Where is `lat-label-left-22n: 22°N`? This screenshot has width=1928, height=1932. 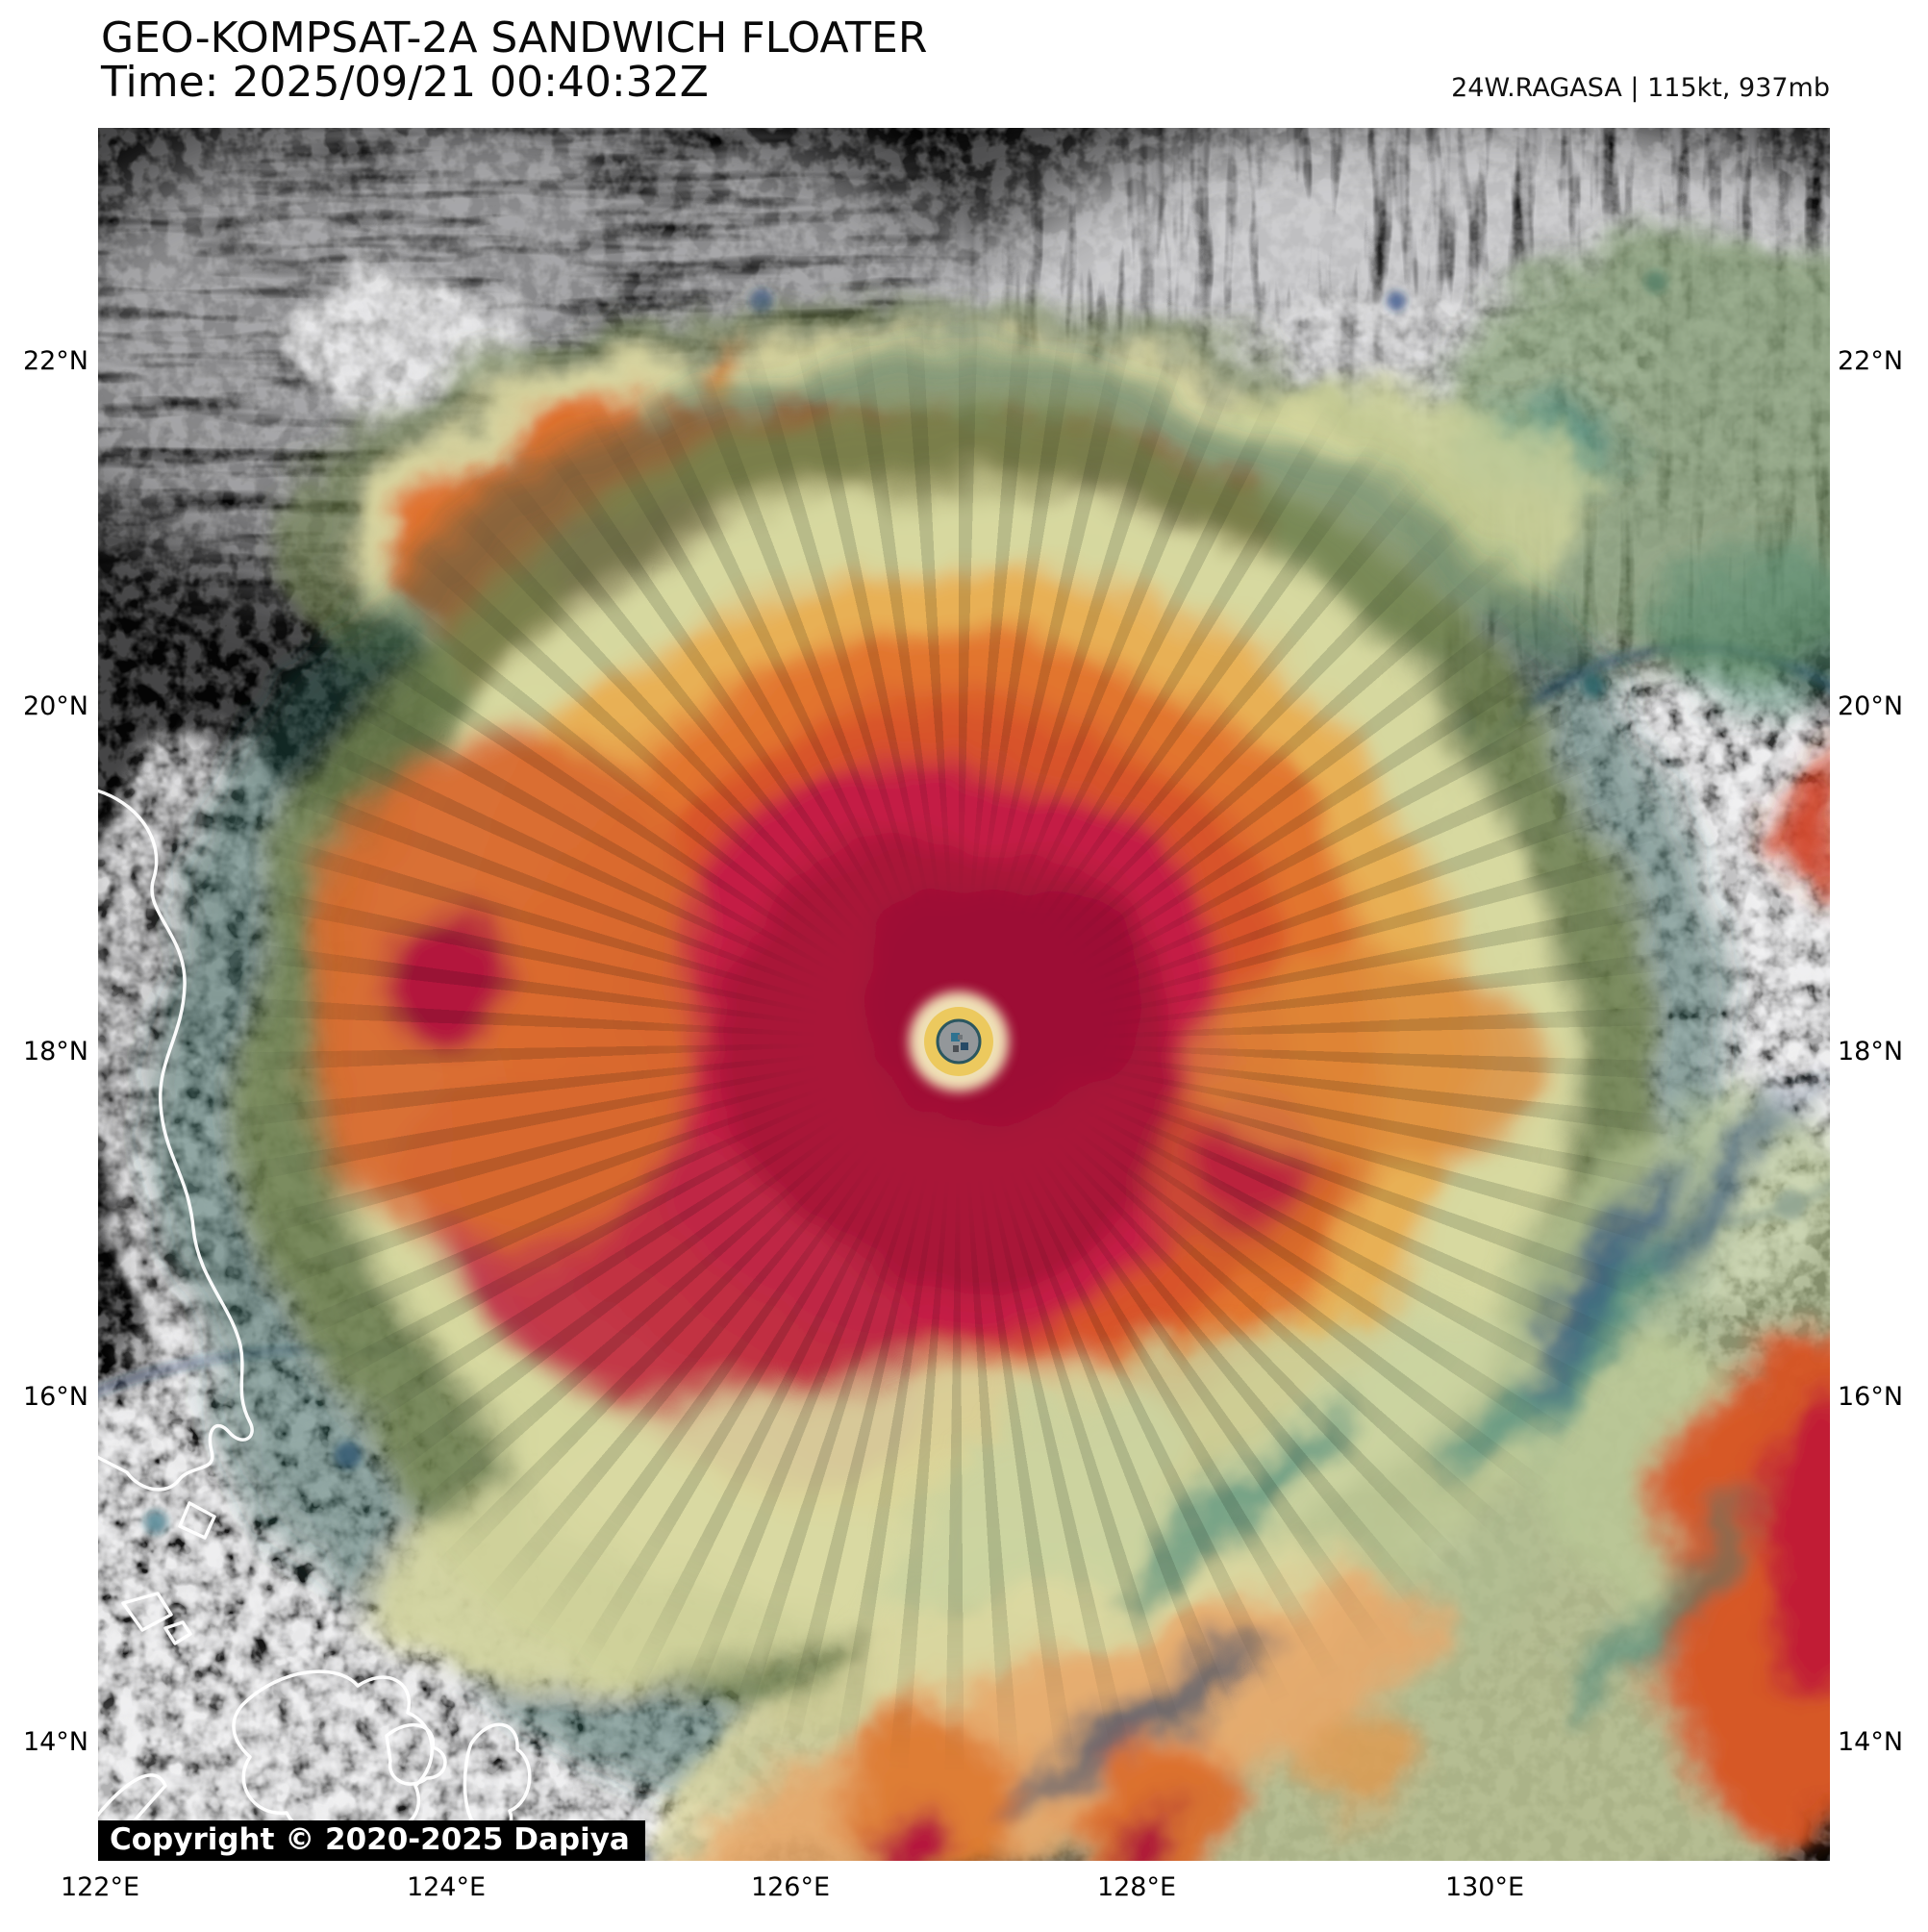 lat-label-left-22n: 22°N is located at coordinates (55, 361).